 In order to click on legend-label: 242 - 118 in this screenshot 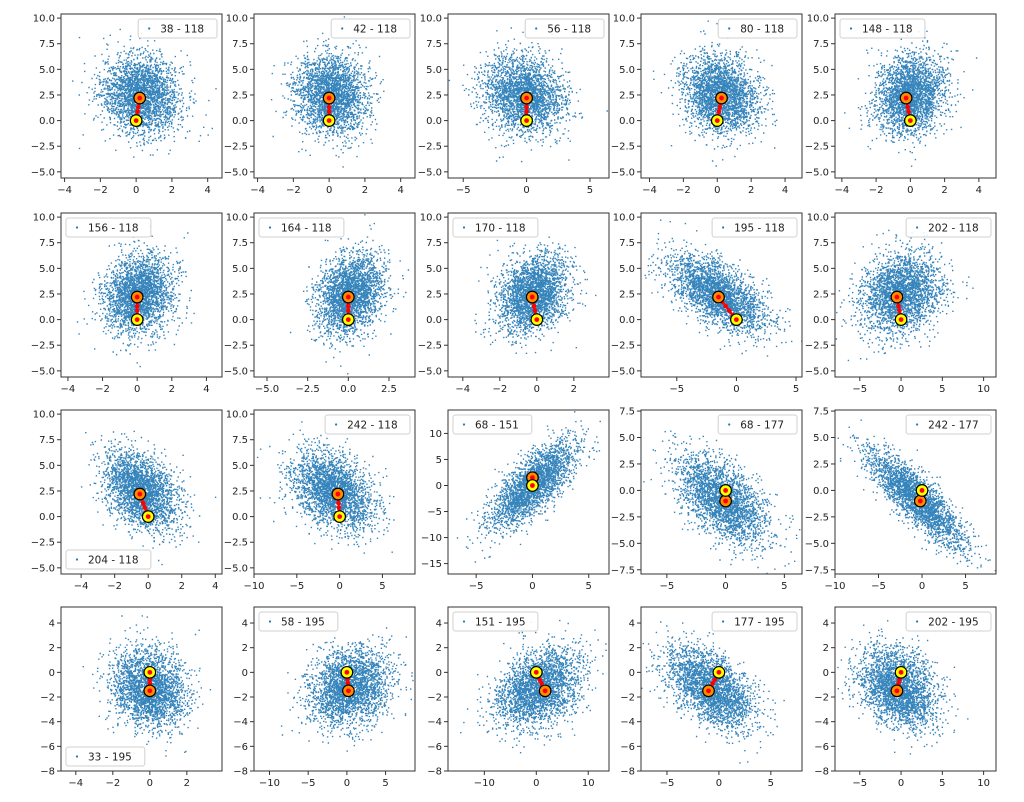, I will do `click(372, 426)`.